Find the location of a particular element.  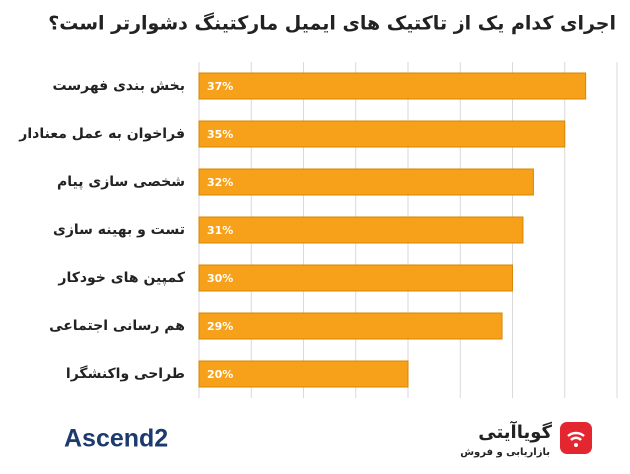

y-tick-label: تست و بهینه سازی is located at coordinates (119, 230).